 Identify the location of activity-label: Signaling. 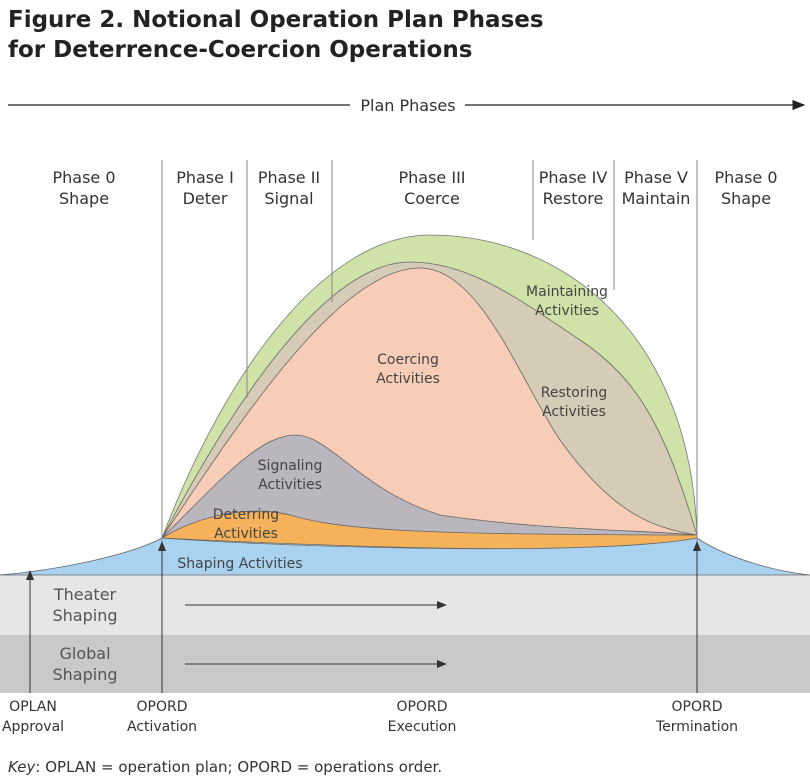
(290, 466).